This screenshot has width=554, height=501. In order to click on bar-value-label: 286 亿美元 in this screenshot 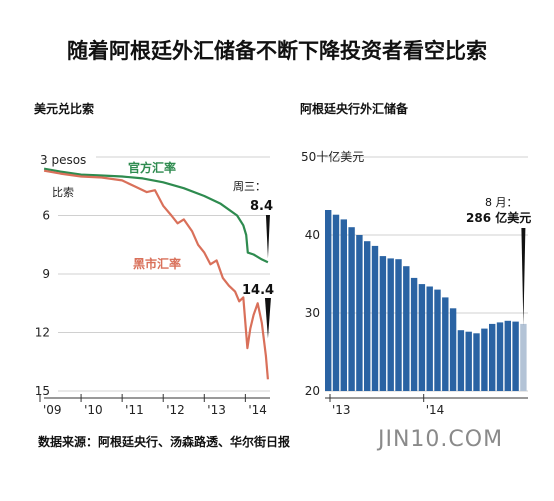, I will do `click(498, 217)`.